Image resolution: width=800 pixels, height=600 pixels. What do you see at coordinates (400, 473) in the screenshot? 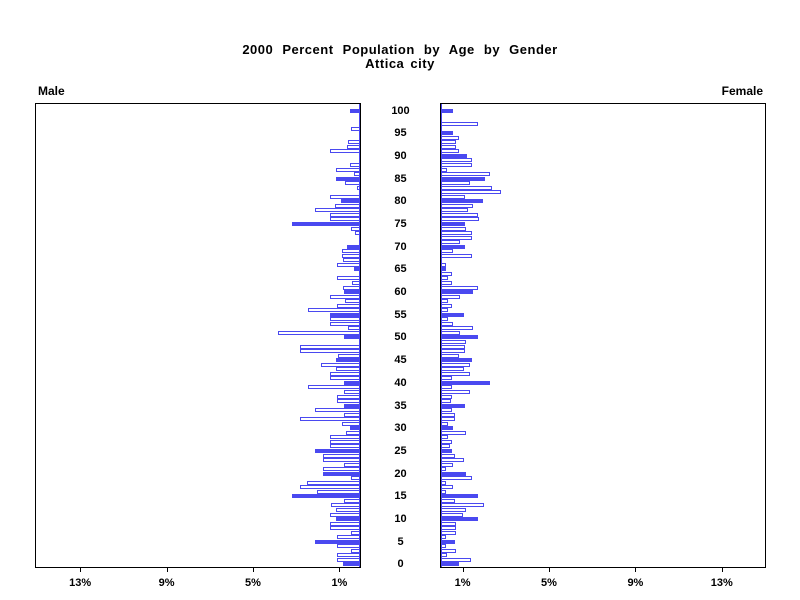
I see `age-tick-label-20: 20` at bounding box center [400, 473].